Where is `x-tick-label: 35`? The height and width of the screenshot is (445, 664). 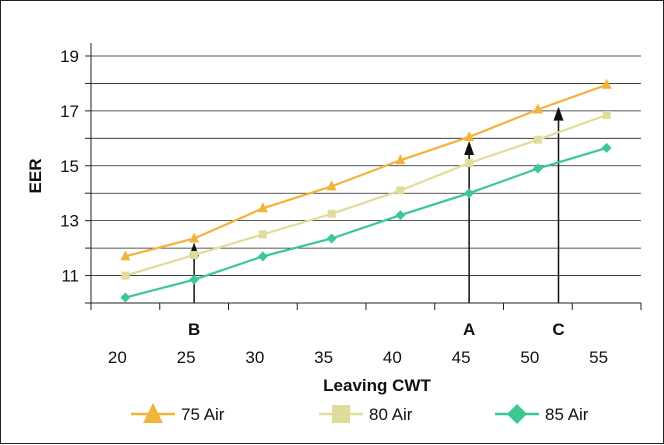
x-tick-label: 35 is located at coordinates (323, 357).